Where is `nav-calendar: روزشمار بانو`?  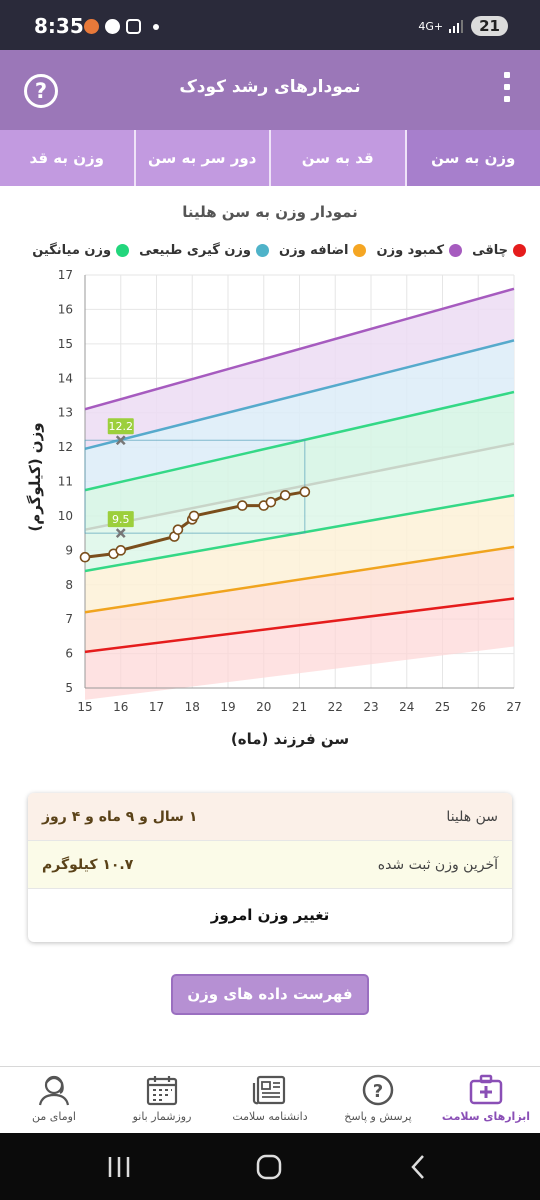 nav-calendar: روزشمار بانو is located at coordinates (162, 1100).